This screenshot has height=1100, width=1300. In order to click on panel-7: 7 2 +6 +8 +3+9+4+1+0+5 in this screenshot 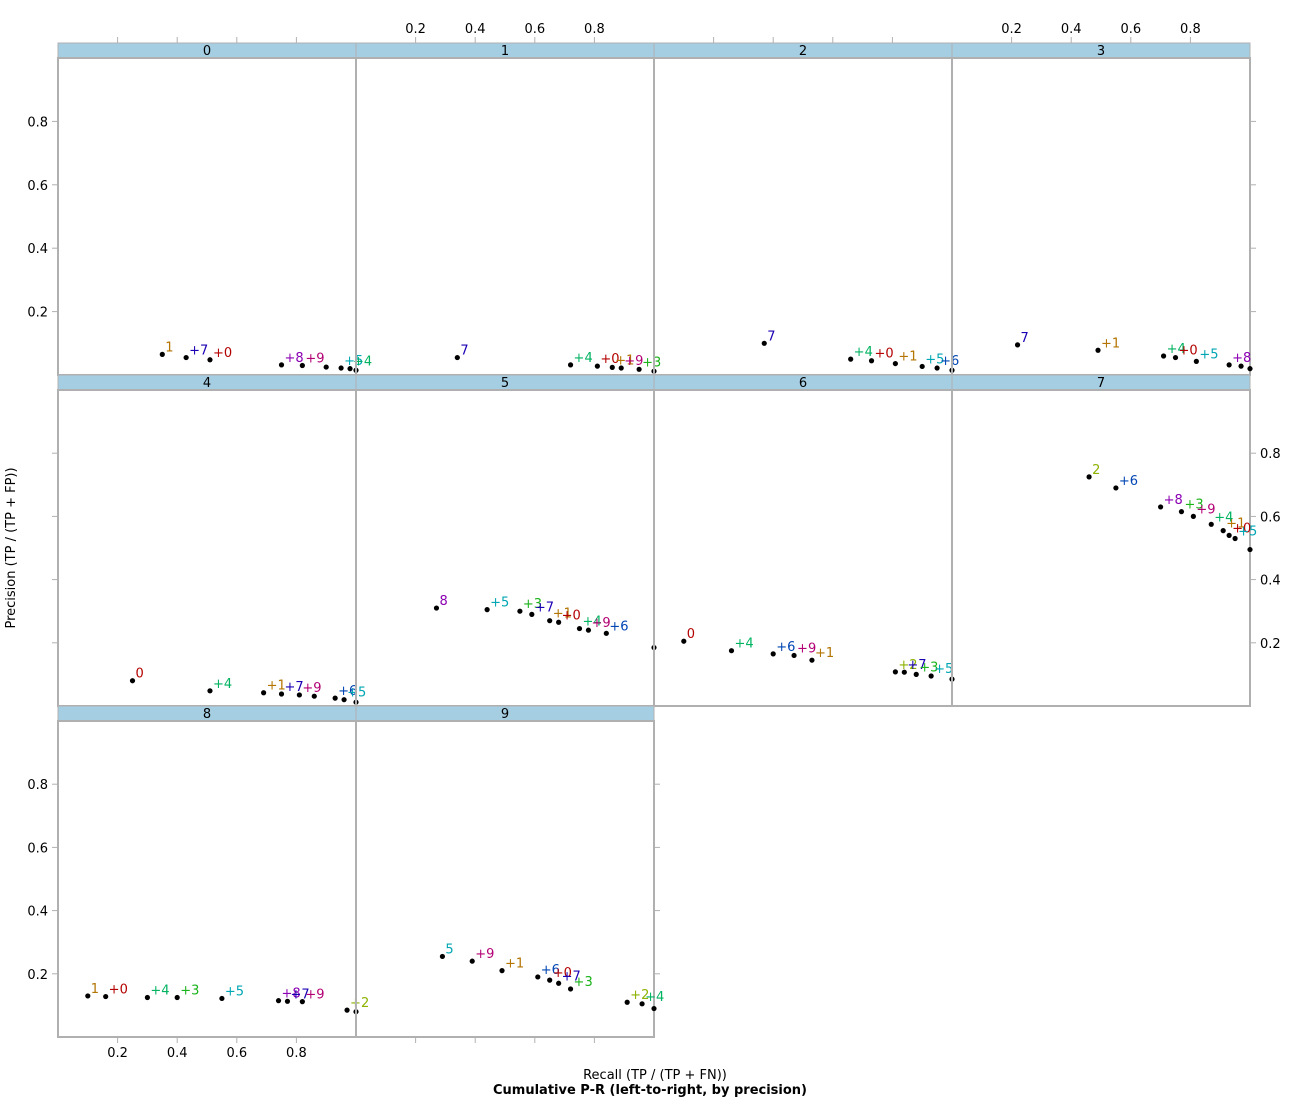, I will do `click(1104, 540)`.